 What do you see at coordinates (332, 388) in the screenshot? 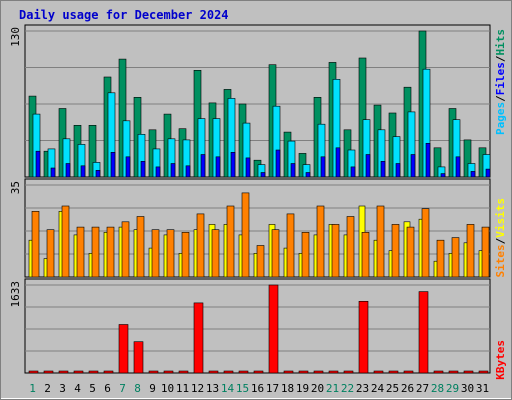
I see `x-tick-label-21: 21` at bounding box center [332, 388].